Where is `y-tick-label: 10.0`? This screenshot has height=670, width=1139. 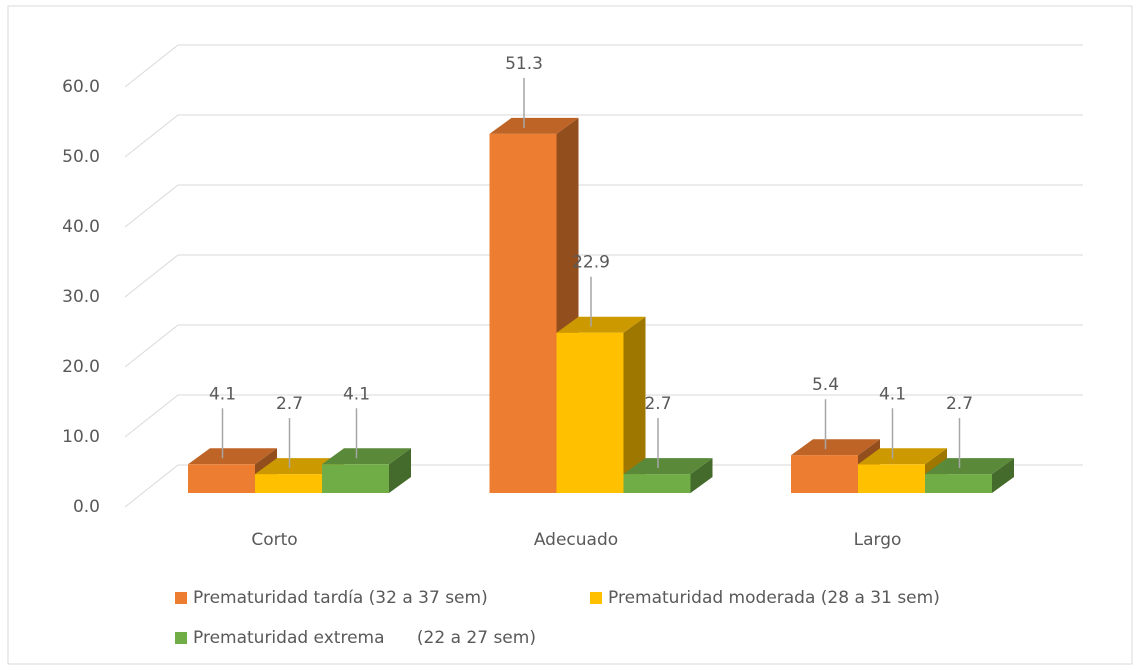
y-tick-label: 10.0 is located at coordinates (81, 437).